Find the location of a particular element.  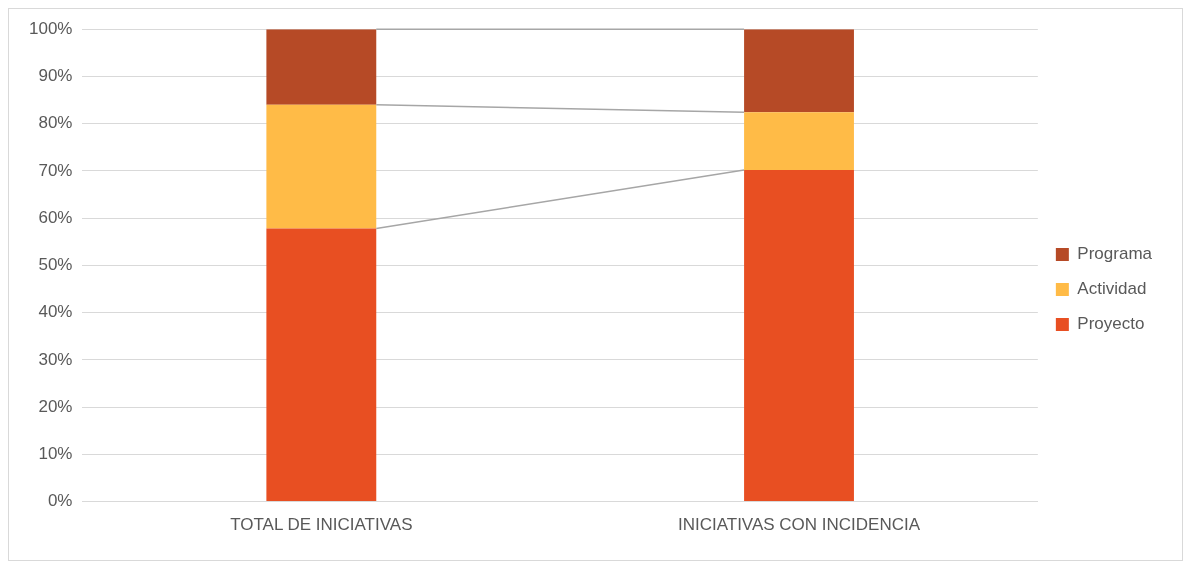

legend-label: Programa is located at coordinates (1115, 254).